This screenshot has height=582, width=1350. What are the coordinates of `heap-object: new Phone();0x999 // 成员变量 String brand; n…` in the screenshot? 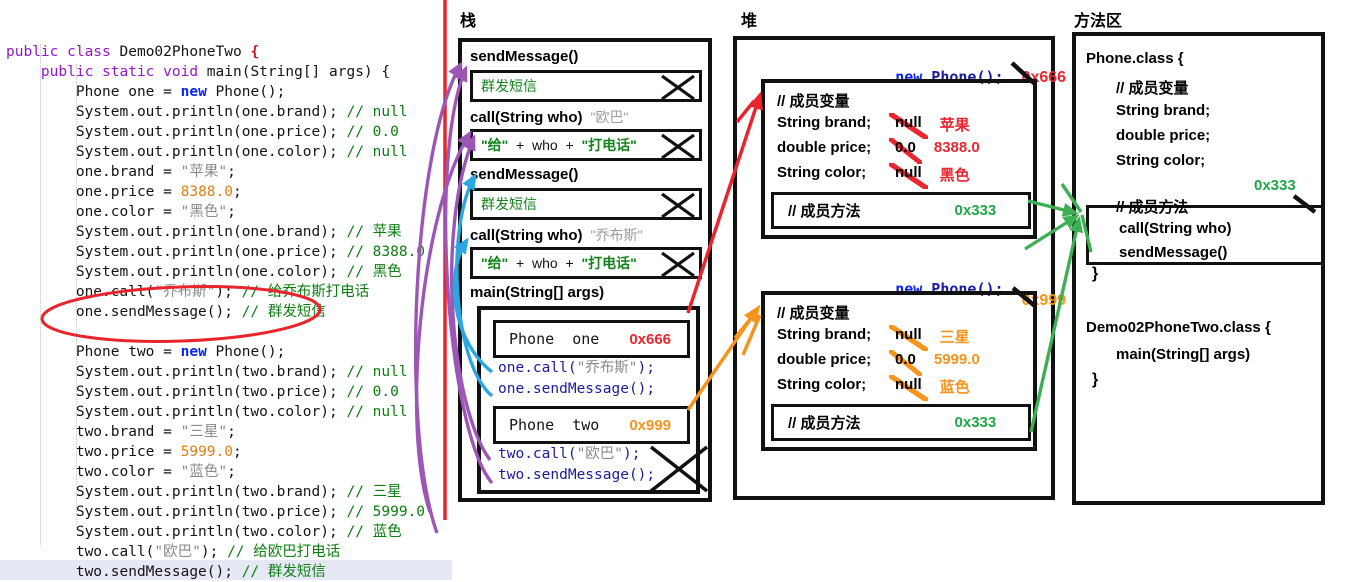 It's located at (913, 356).